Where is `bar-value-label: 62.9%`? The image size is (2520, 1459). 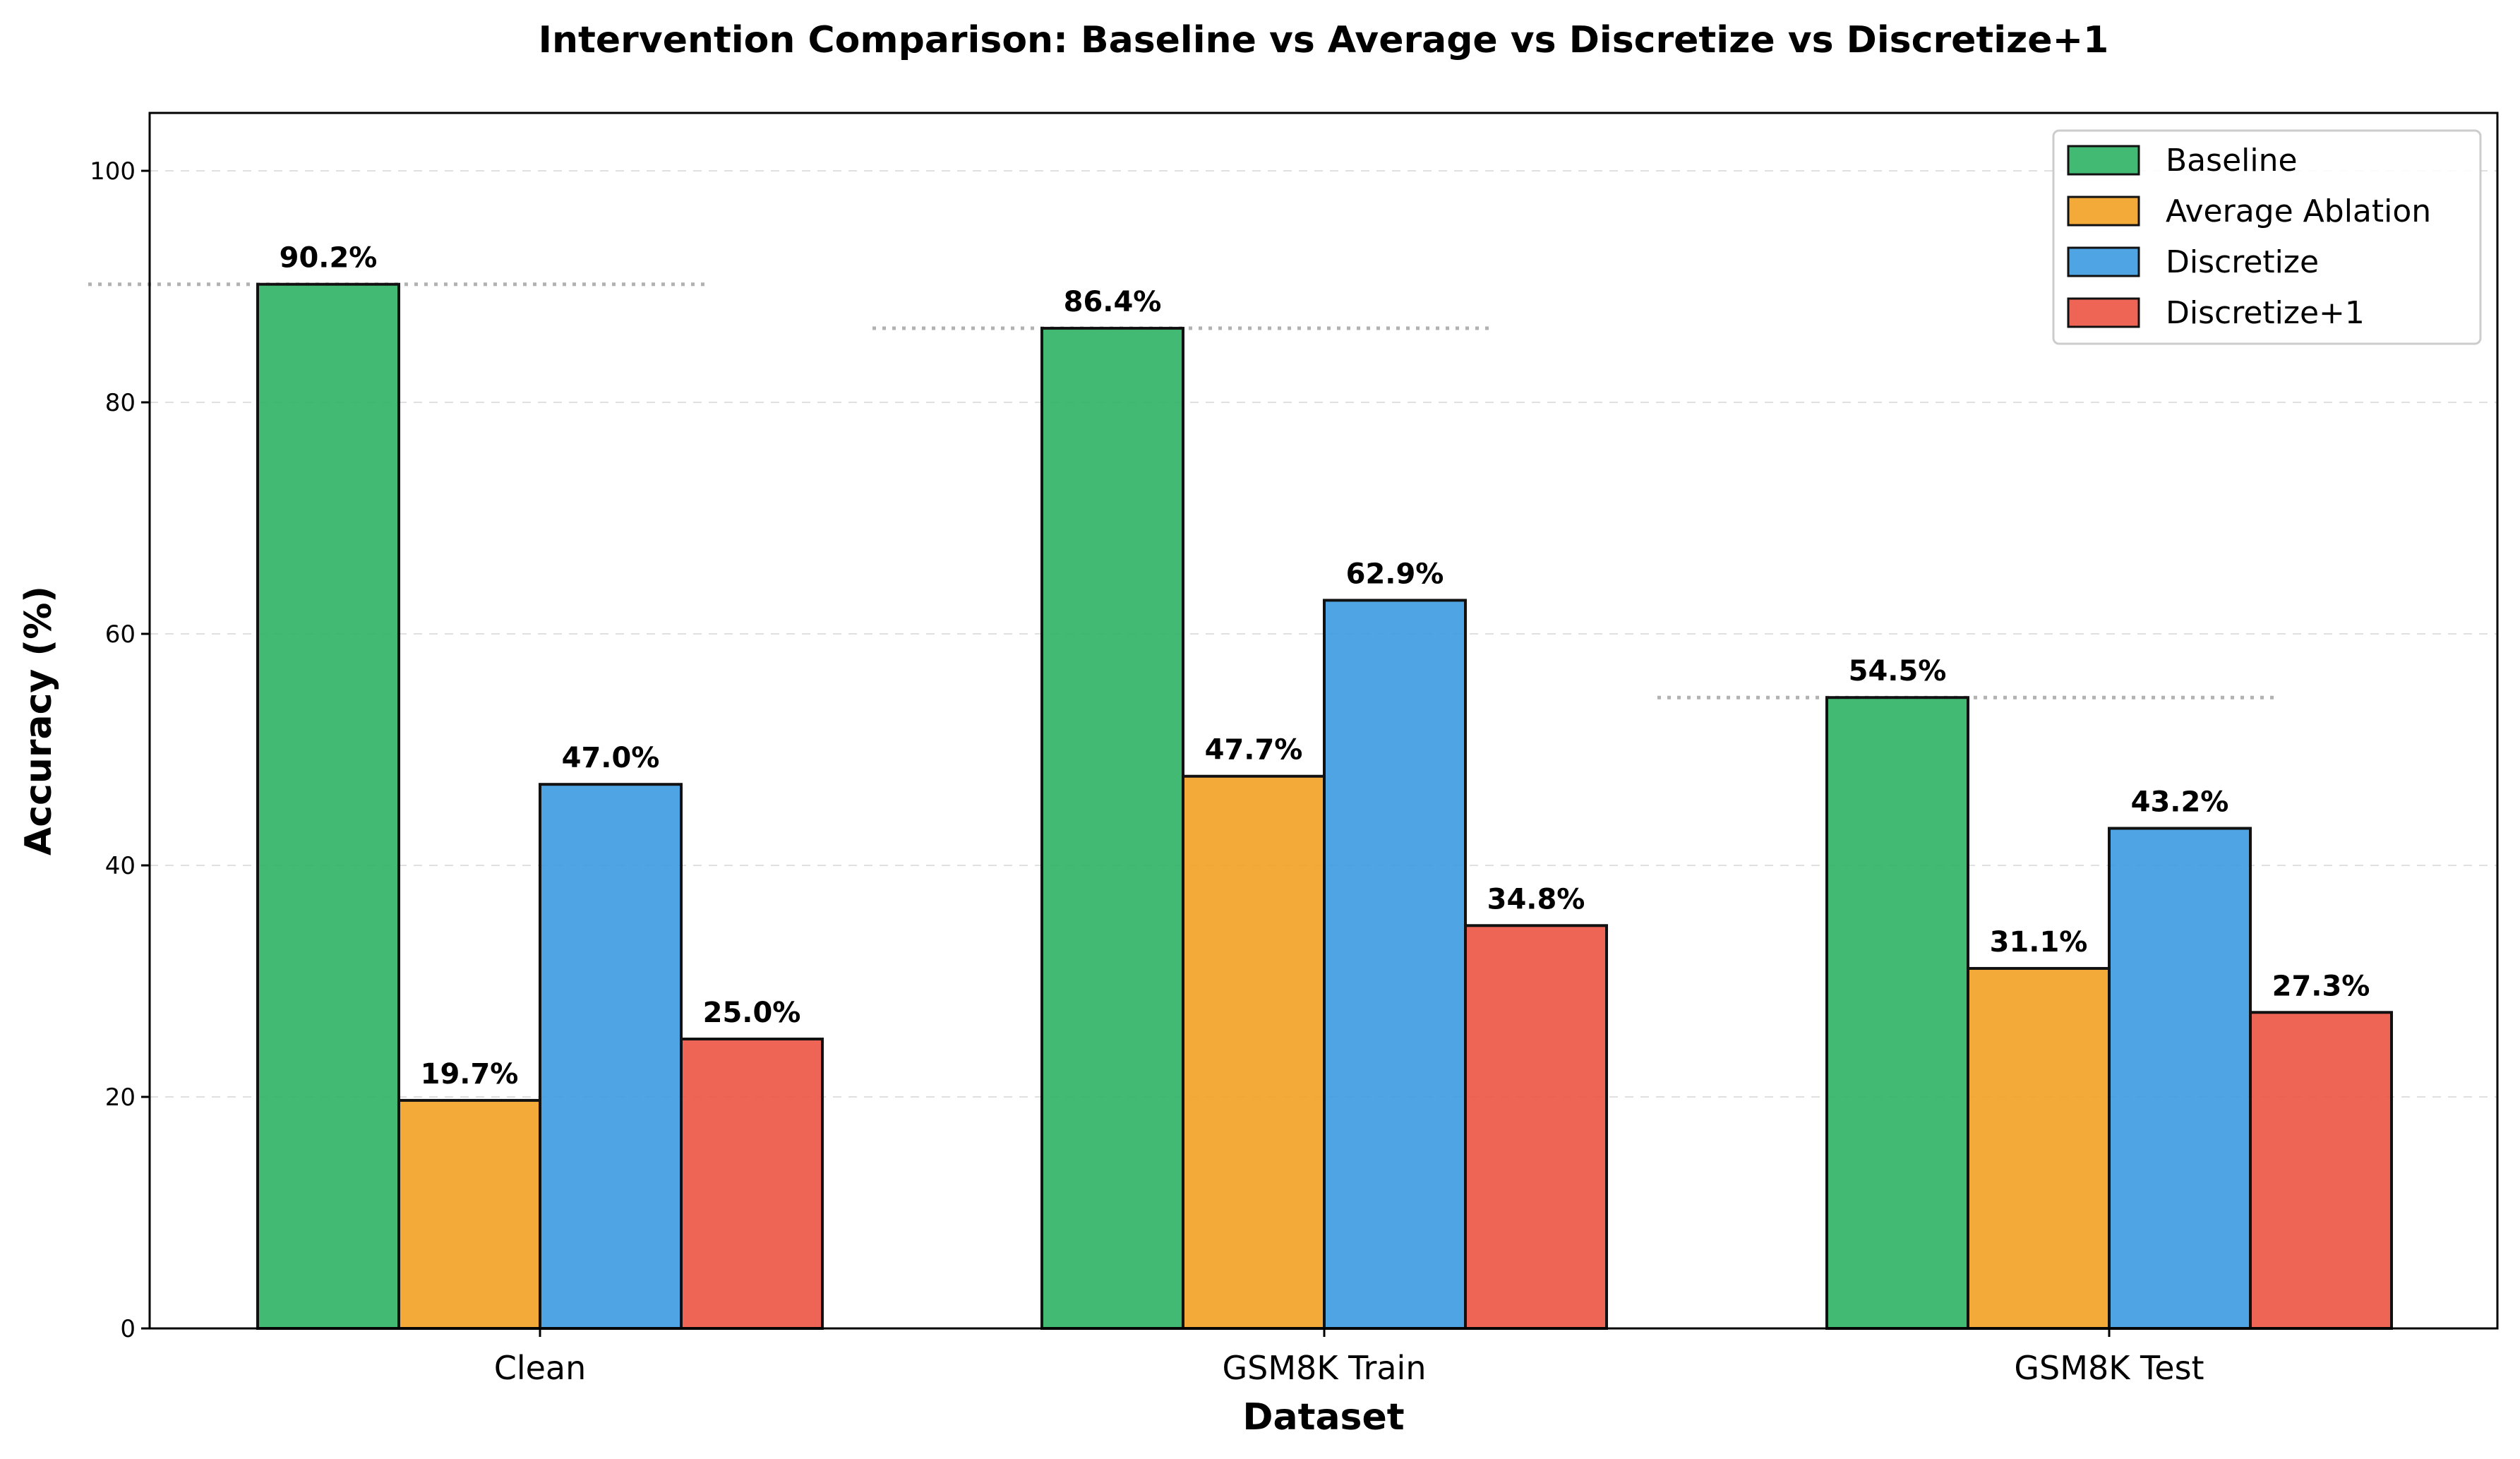
bar-value-label: 62.9% is located at coordinates (1395, 574).